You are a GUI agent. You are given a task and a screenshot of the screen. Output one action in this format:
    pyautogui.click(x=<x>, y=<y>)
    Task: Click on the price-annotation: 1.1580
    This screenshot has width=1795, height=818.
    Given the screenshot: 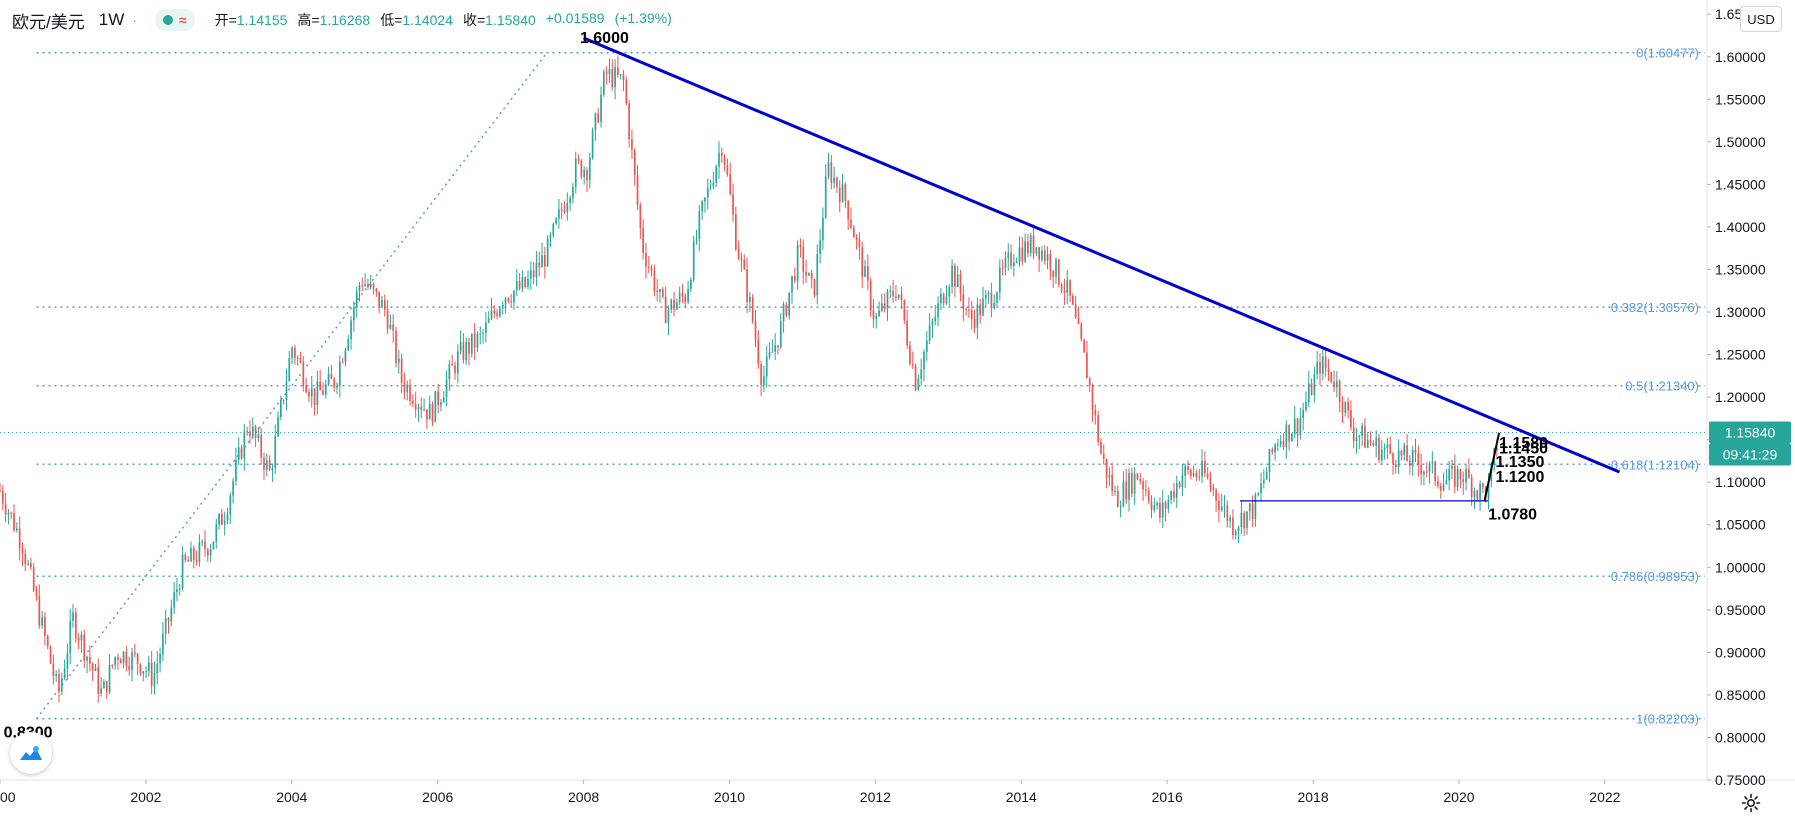 What is the action you would take?
    pyautogui.click(x=1523, y=443)
    